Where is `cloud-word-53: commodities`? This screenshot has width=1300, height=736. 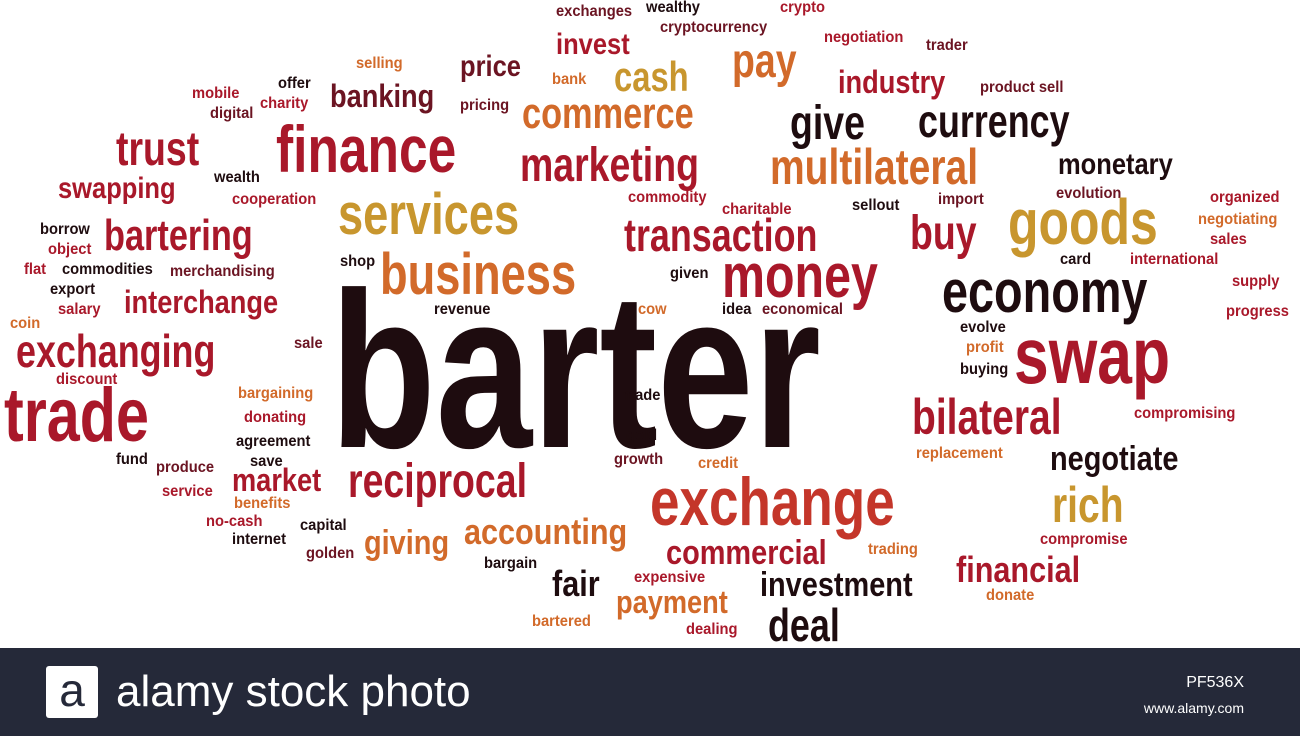
cloud-word-53: commodities is located at coordinates (107, 269).